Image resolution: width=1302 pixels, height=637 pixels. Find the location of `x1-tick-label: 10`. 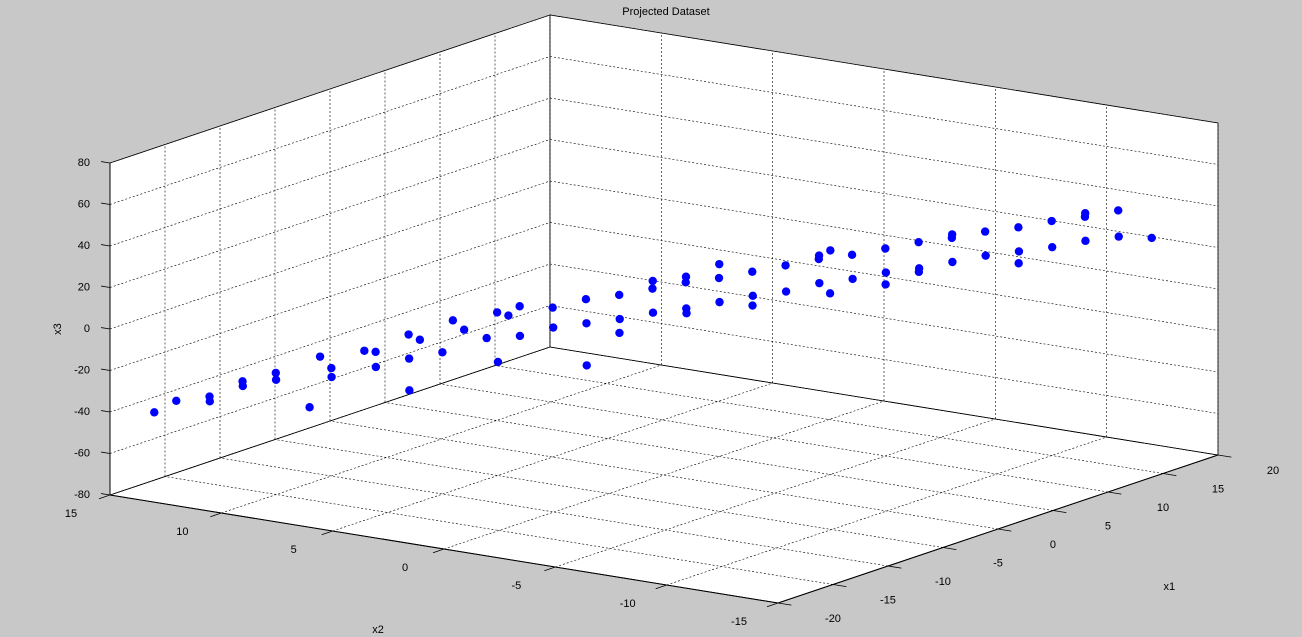

x1-tick-label: 10 is located at coordinates (1163, 508).